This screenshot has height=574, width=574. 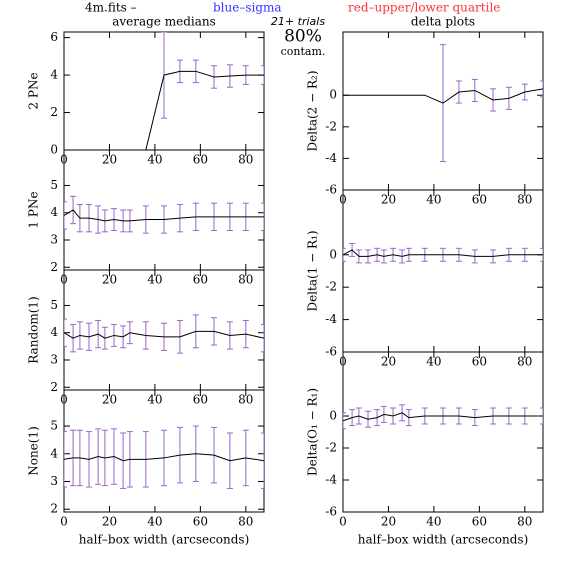 I want to click on y-axis-label: 2 PNe, so click(x=34, y=90).